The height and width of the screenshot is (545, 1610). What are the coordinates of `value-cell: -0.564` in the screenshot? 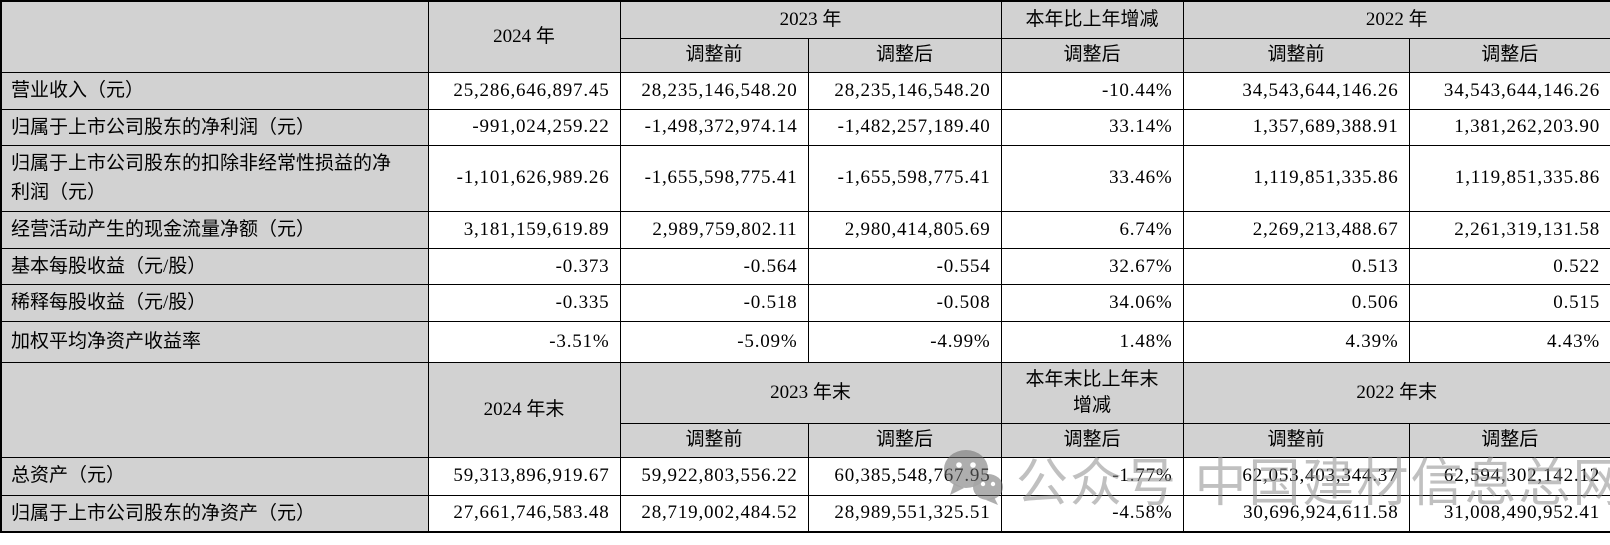 It's located at (714, 266).